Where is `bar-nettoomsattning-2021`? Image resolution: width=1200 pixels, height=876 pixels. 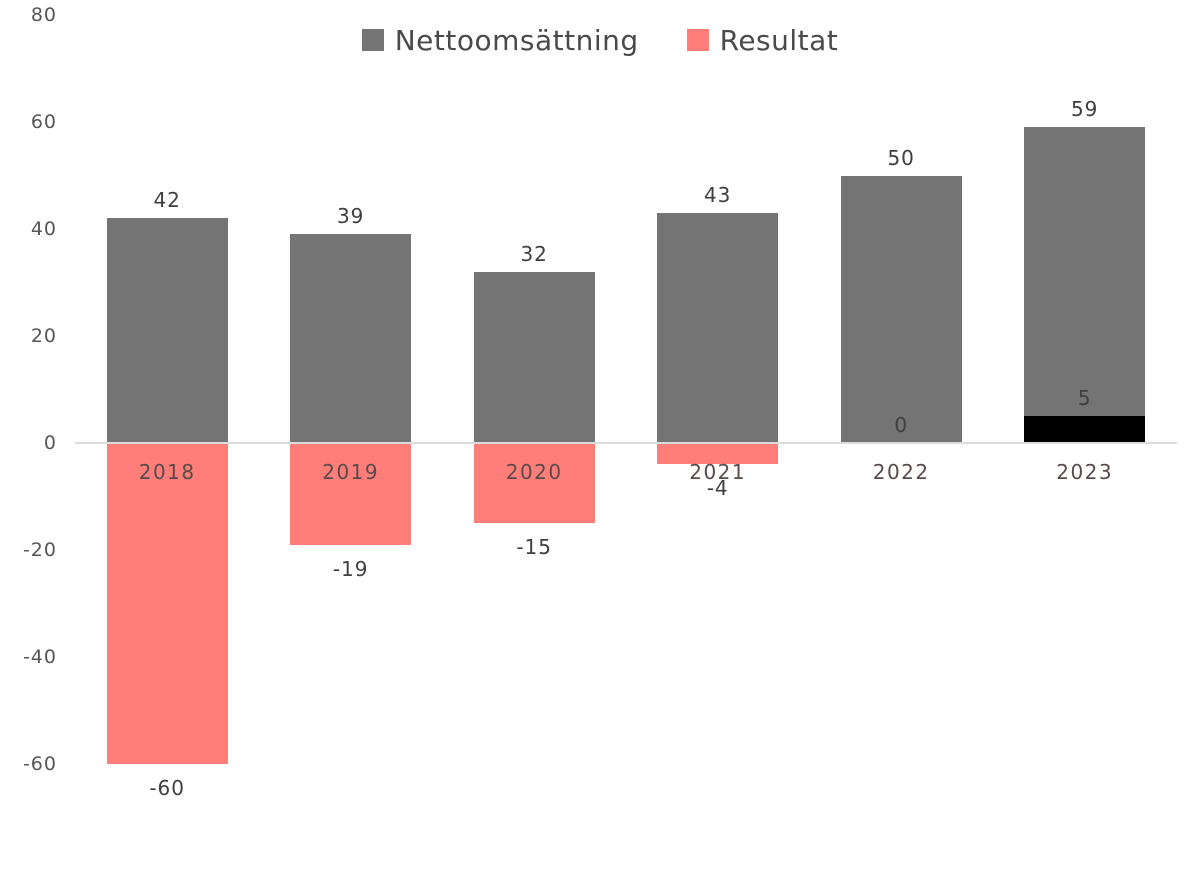
bar-nettoomsattning-2021 is located at coordinates (718, 327).